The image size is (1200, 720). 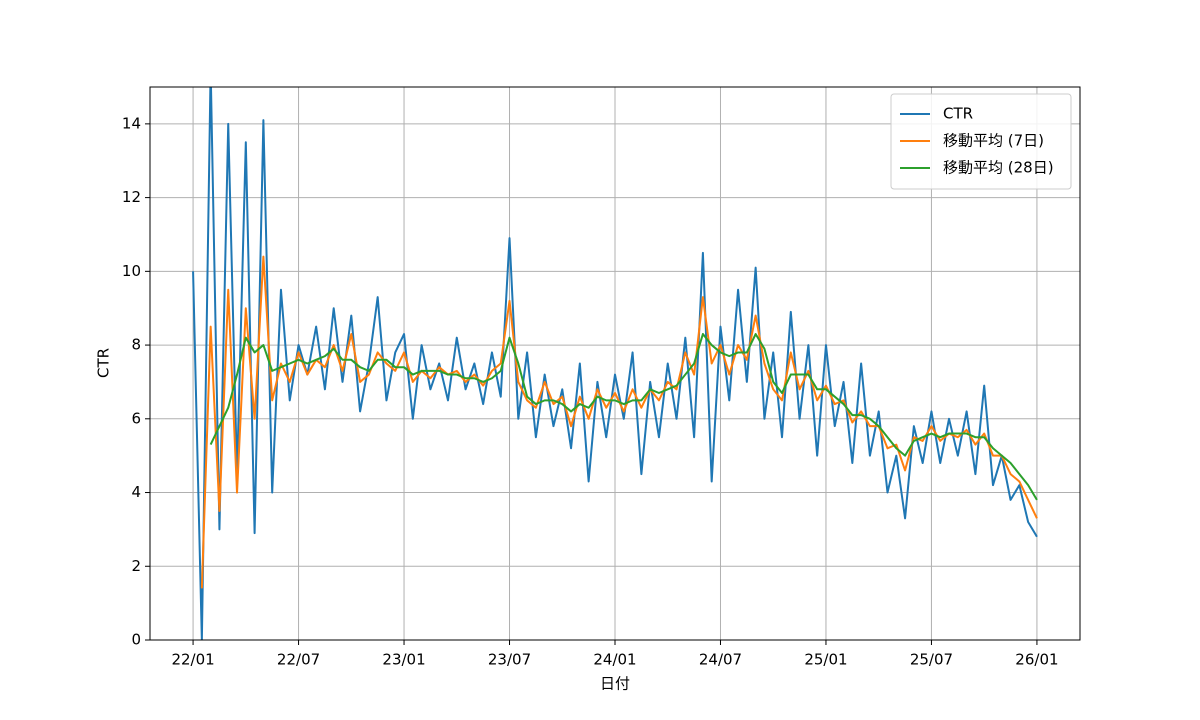 What do you see at coordinates (931, 660) in the screenshot?
I see `x-tick-label: 25/07` at bounding box center [931, 660].